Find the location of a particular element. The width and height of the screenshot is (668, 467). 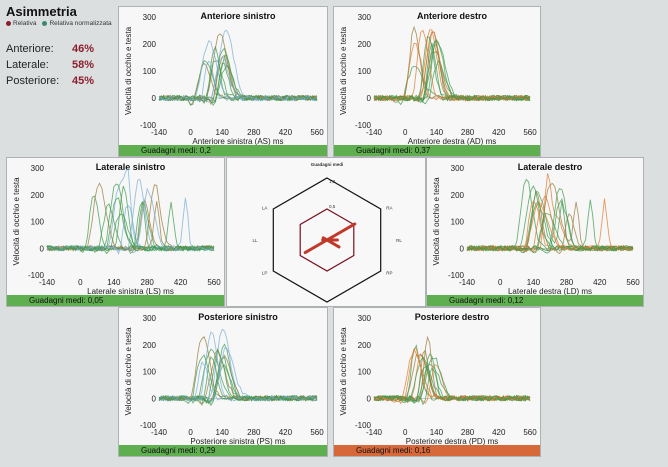

radar-gains-panel: Guadagni medi 1,0 0,5 LA RA LL RL LP RP is located at coordinates (326, 232).